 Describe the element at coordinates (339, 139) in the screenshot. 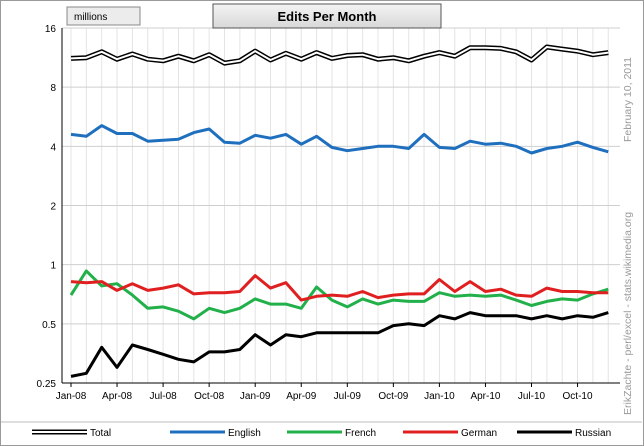

I see `series-line-english` at that location.